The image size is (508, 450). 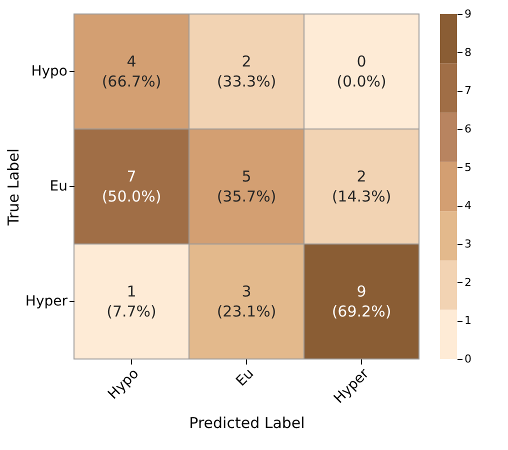 I want to click on annotation: (23.1%), so click(x=246, y=311).